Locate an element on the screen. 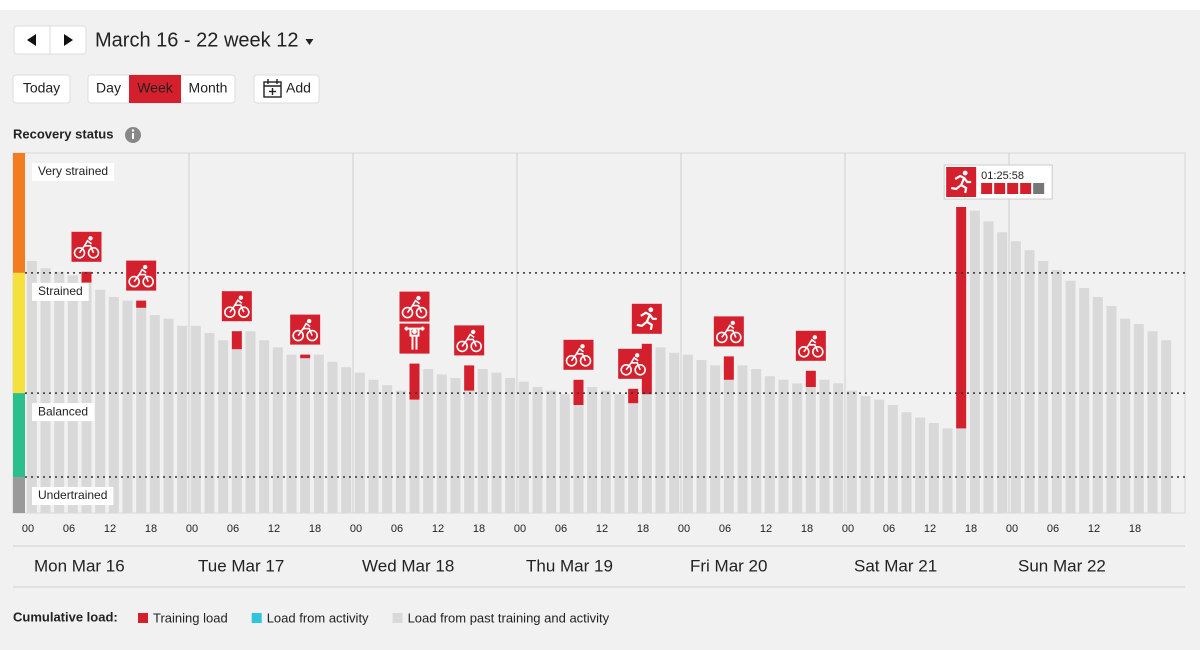 The width and height of the screenshot is (1200, 650). period-title: March 16 - 22 week 12 is located at coordinates (196, 40).